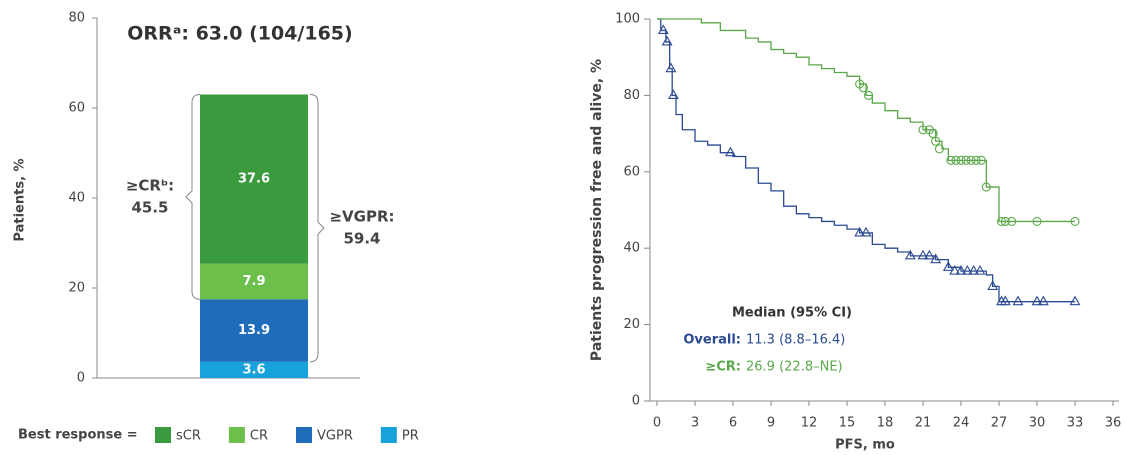 The width and height of the screenshot is (1125, 455). I want to click on x-tick-label: 15, so click(847, 423).